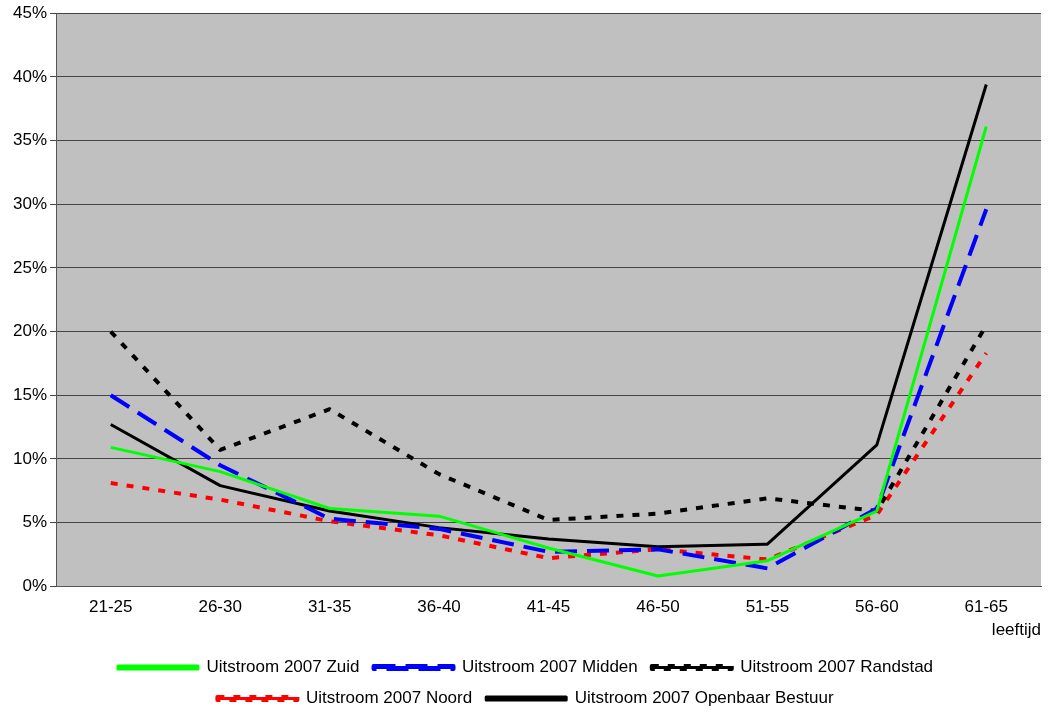 Image resolution: width=1061 pixels, height=722 pixels. Describe the element at coordinates (35, 522) in the screenshot. I see `y-tick-label: 5%` at that location.